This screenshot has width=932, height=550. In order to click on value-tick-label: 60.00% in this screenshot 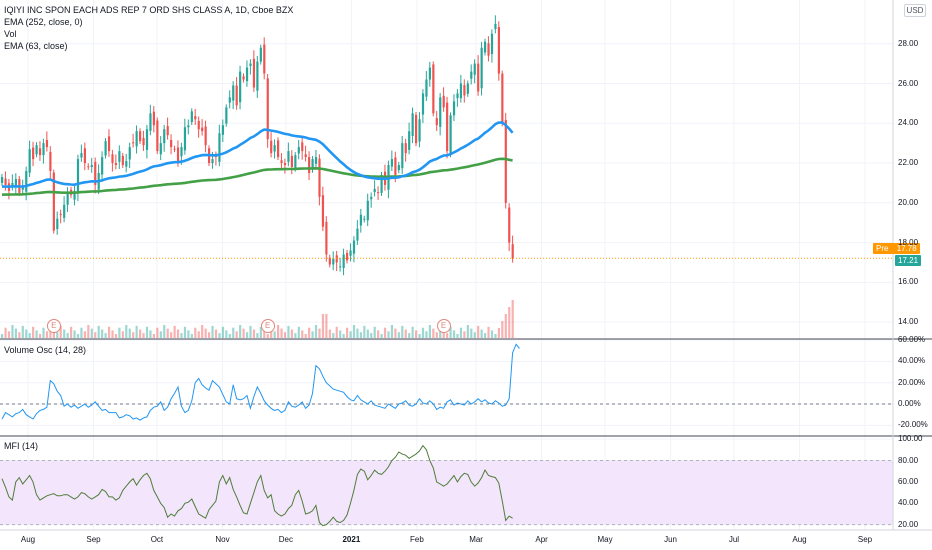, I will do `click(912, 339)`.